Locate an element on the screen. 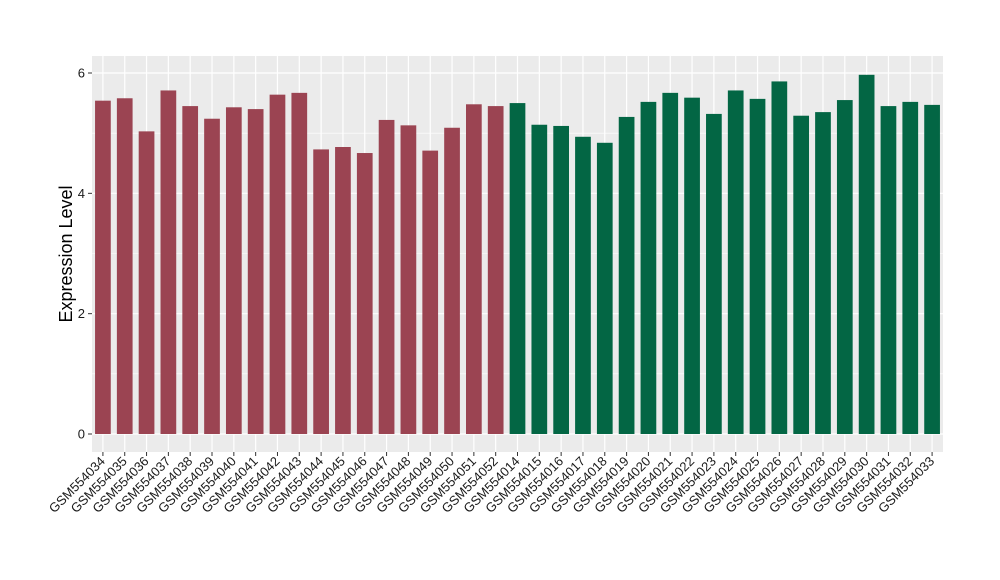  bar-GSM554031 is located at coordinates (888, 270).